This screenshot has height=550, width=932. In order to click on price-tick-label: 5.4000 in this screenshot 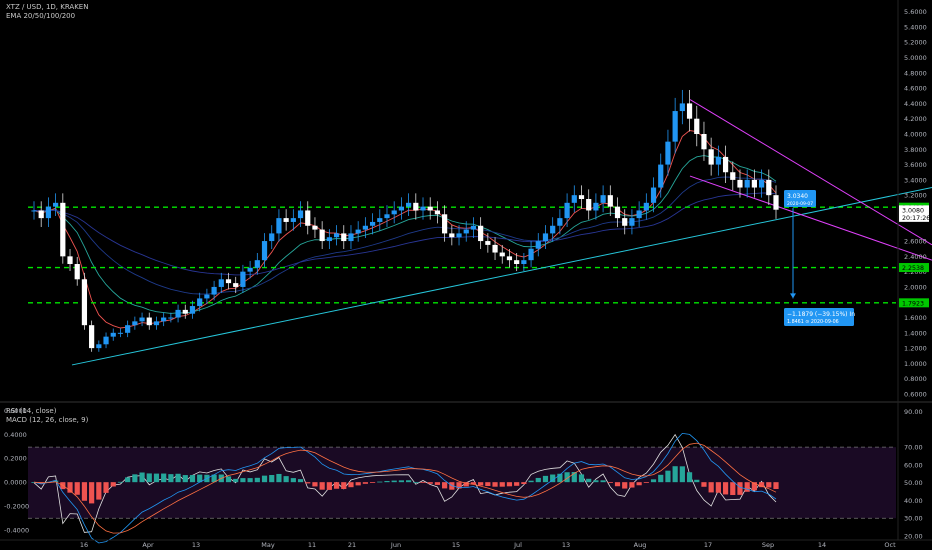, I will do `click(915, 27)`.